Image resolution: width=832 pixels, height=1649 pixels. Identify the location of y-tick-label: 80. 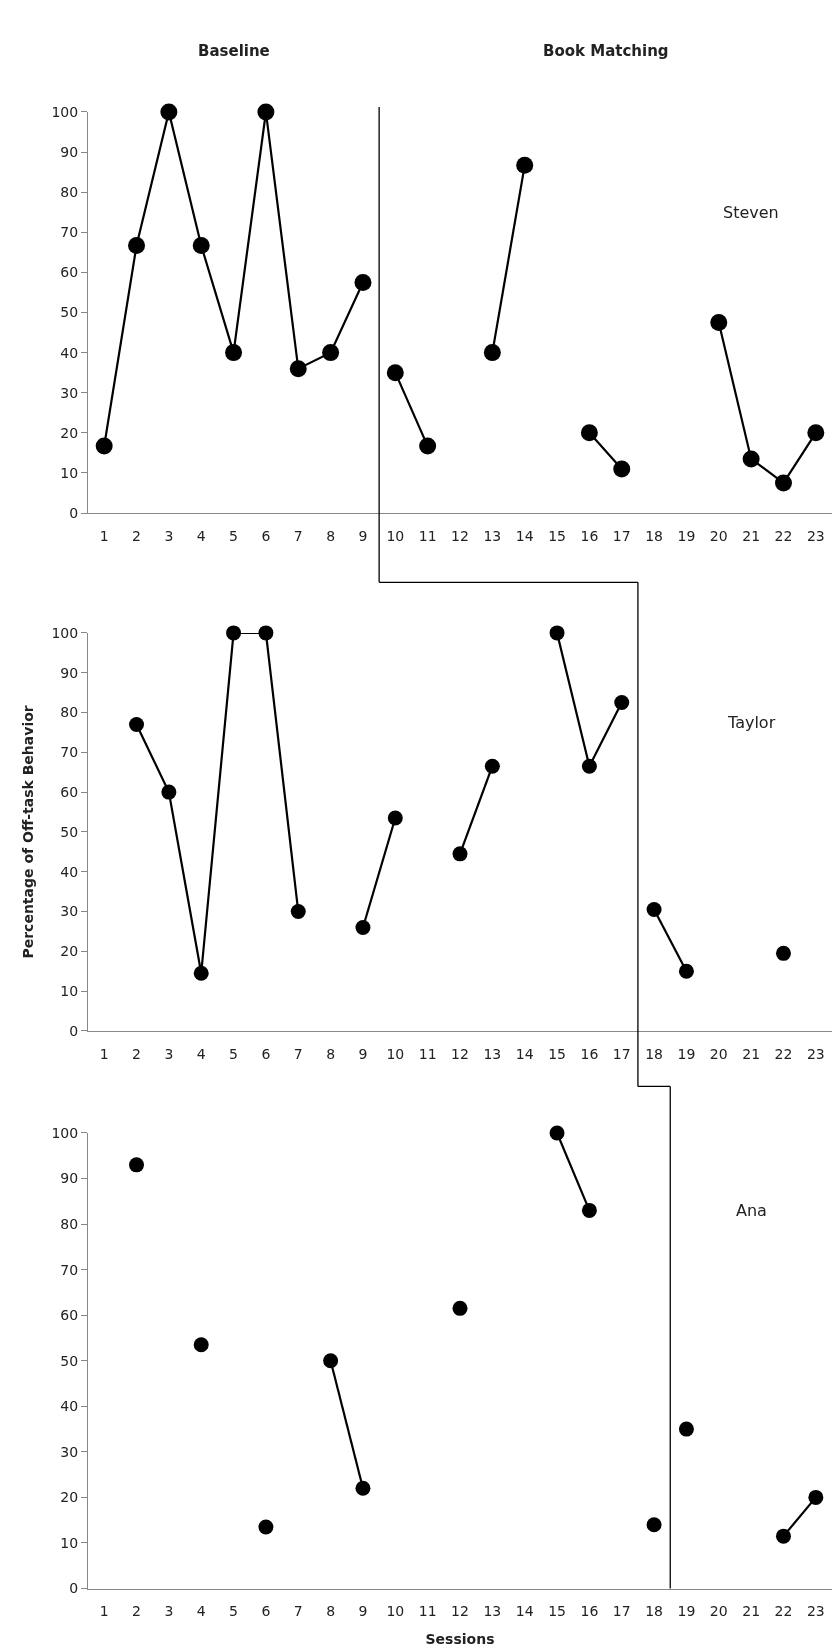
(69, 712).